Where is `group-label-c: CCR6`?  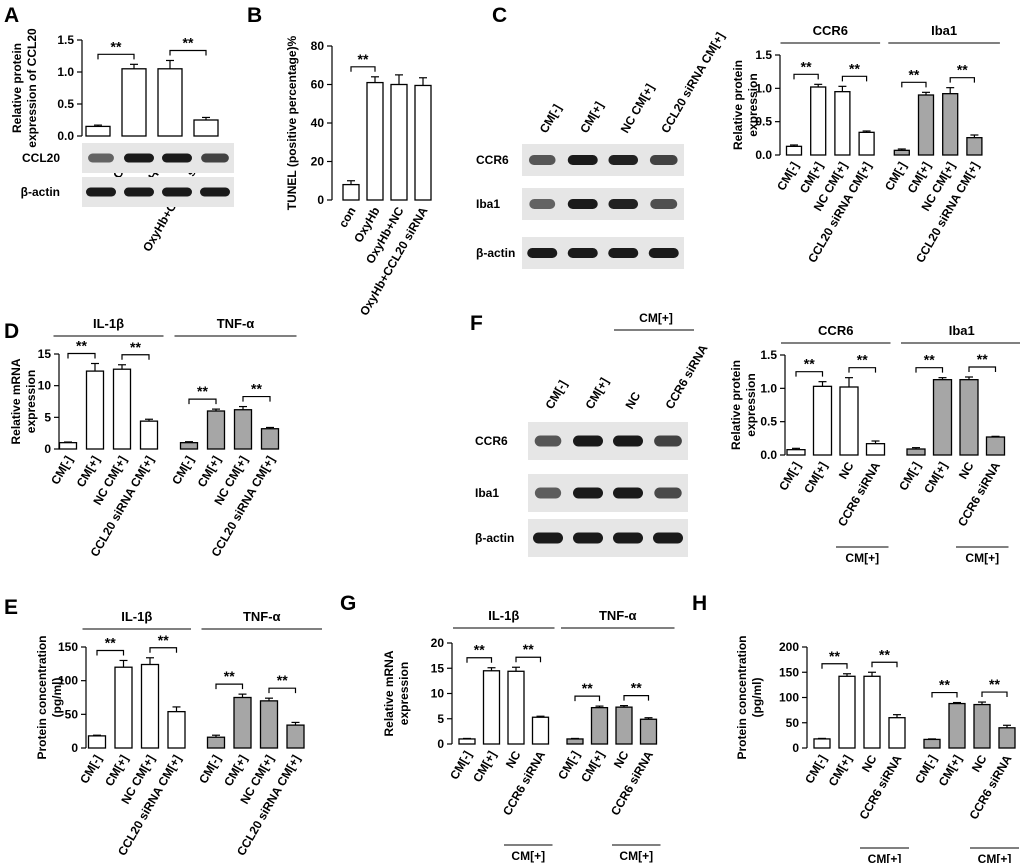
group-label-c: CCR6 is located at coordinates (830, 30).